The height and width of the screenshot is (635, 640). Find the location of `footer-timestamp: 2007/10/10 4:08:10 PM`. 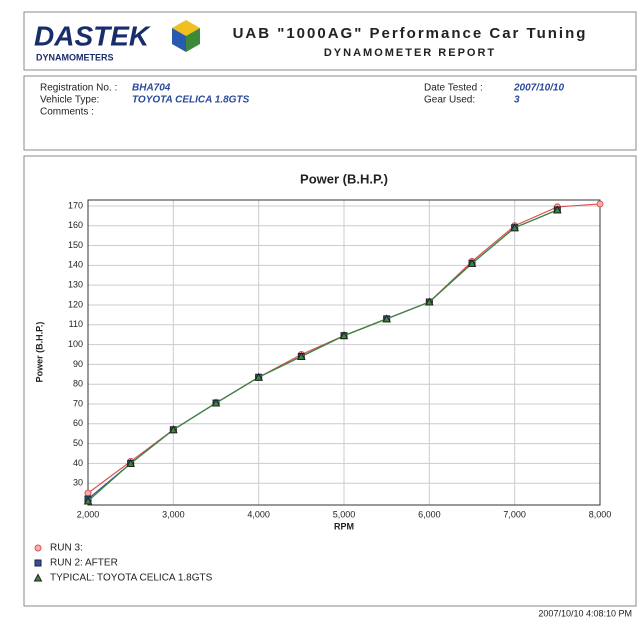

footer-timestamp: 2007/10/10 4:08:10 PM is located at coordinates (585, 613).